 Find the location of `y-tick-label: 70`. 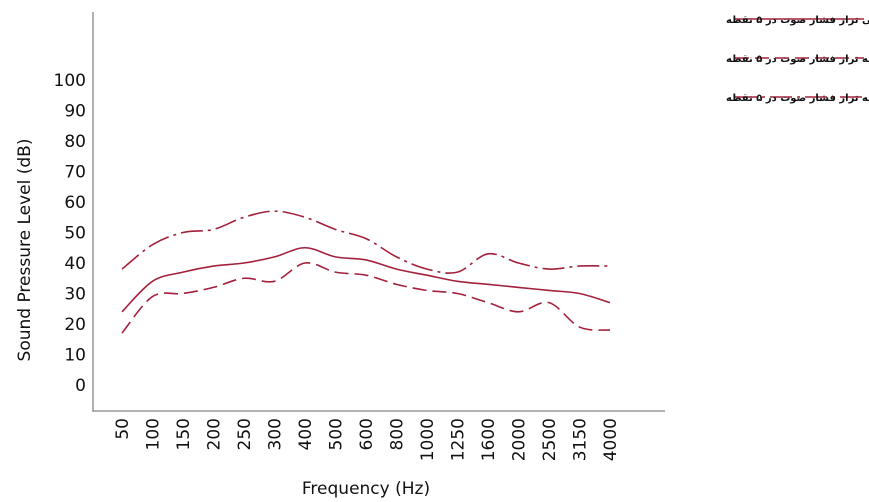

y-tick-label: 70 is located at coordinates (75, 173).